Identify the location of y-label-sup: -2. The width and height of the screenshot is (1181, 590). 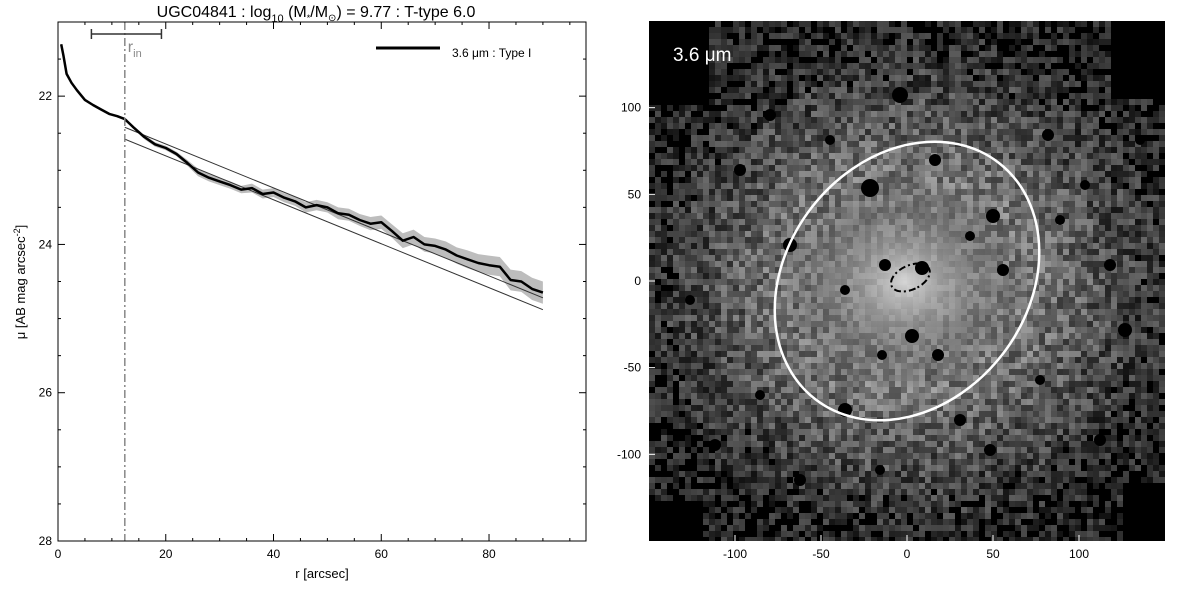
(17, 232).